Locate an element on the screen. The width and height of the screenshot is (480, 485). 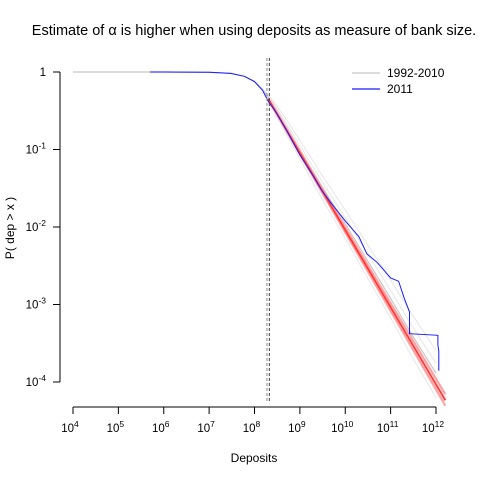
legend: 1992-2010 2011 is located at coordinates (398, 81).